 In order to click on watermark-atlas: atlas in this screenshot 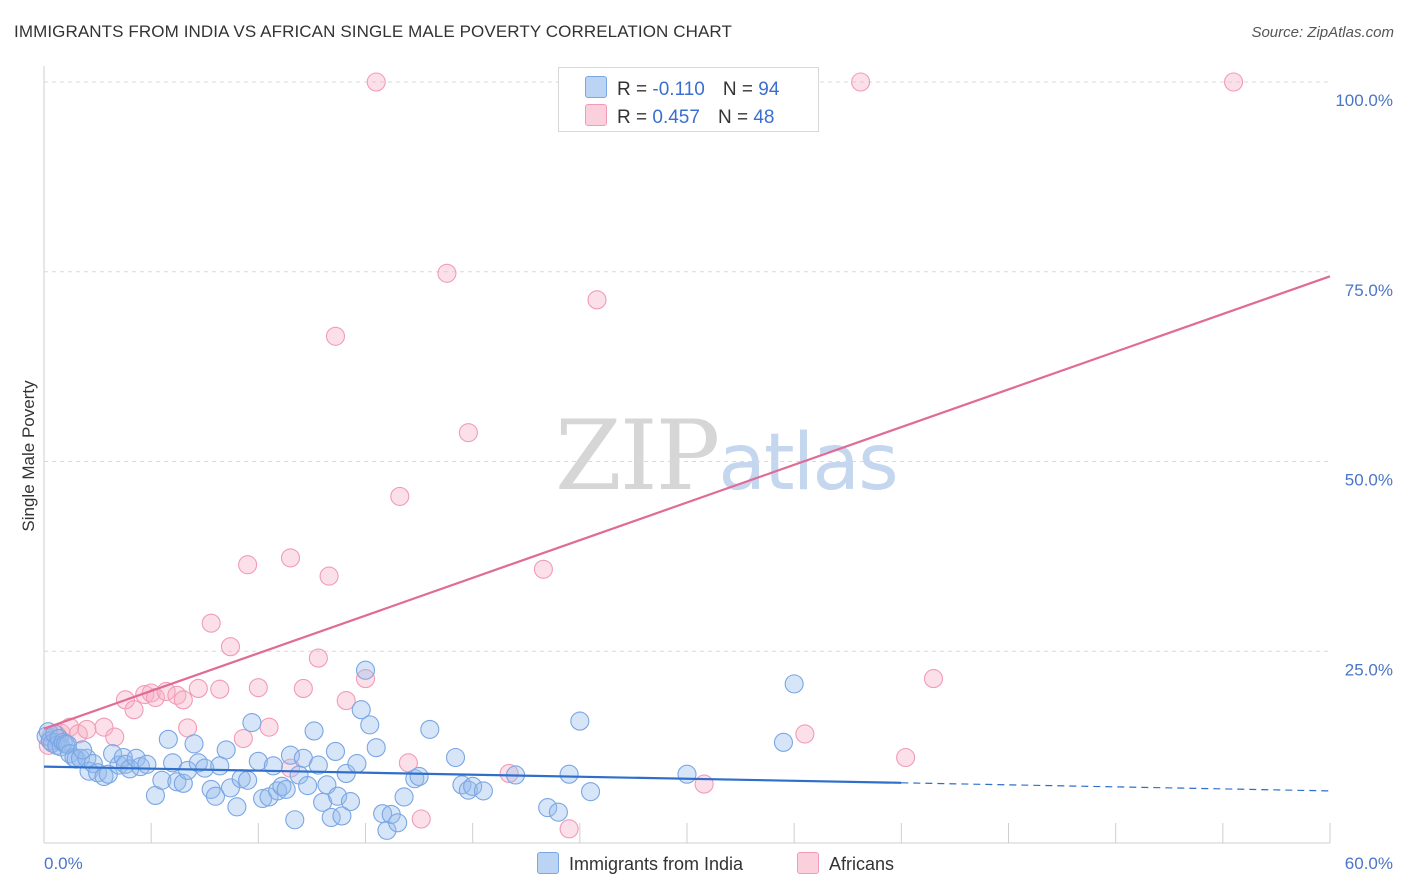, I will do `click(808, 463)`.